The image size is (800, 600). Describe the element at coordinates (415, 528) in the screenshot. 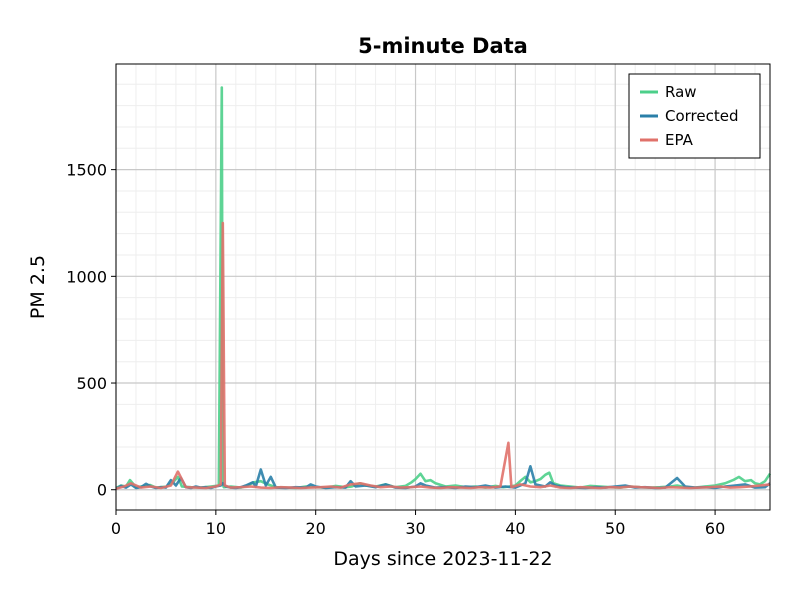

I see `x-tick-label: 30` at that location.